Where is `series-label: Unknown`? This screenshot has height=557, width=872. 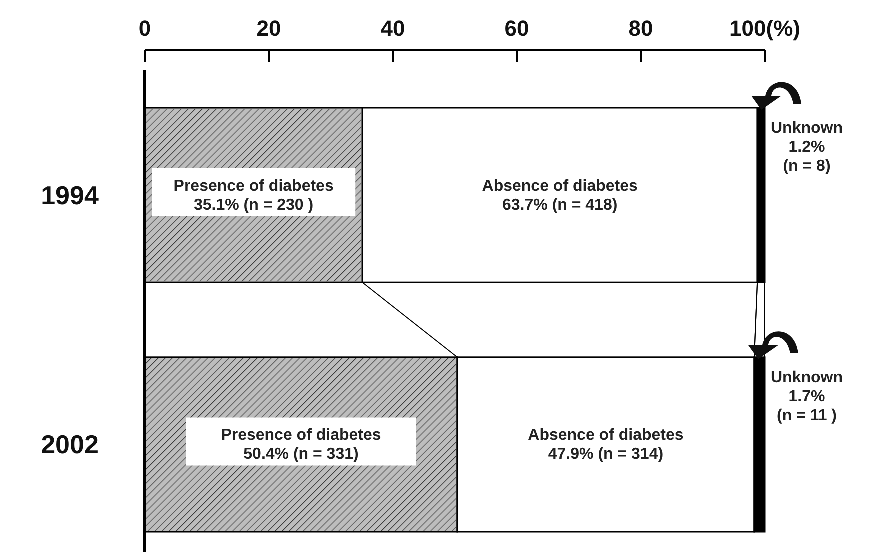 series-label: Unknown is located at coordinates (807, 128).